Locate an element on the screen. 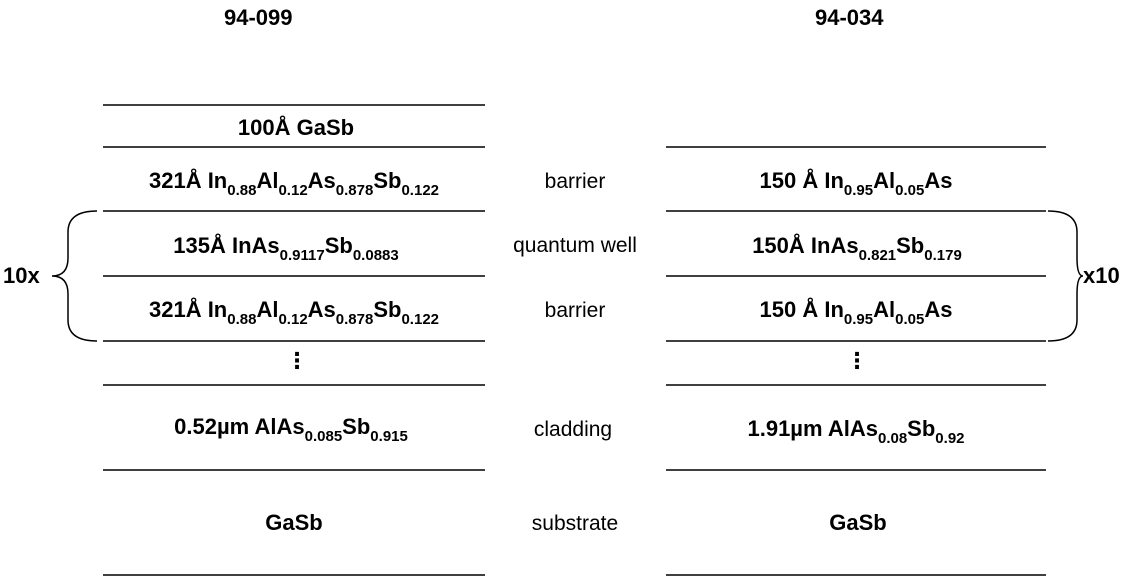 This screenshot has width=1139, height=577. role-substrate: substrate is located at coordinates (575, 523).